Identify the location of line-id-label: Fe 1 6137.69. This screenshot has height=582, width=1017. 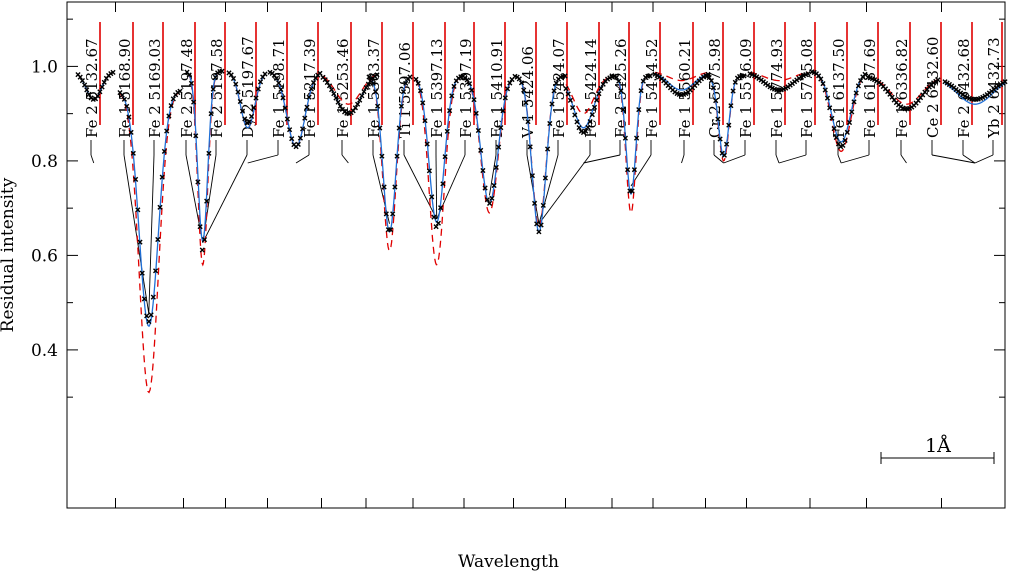
(870, 88).